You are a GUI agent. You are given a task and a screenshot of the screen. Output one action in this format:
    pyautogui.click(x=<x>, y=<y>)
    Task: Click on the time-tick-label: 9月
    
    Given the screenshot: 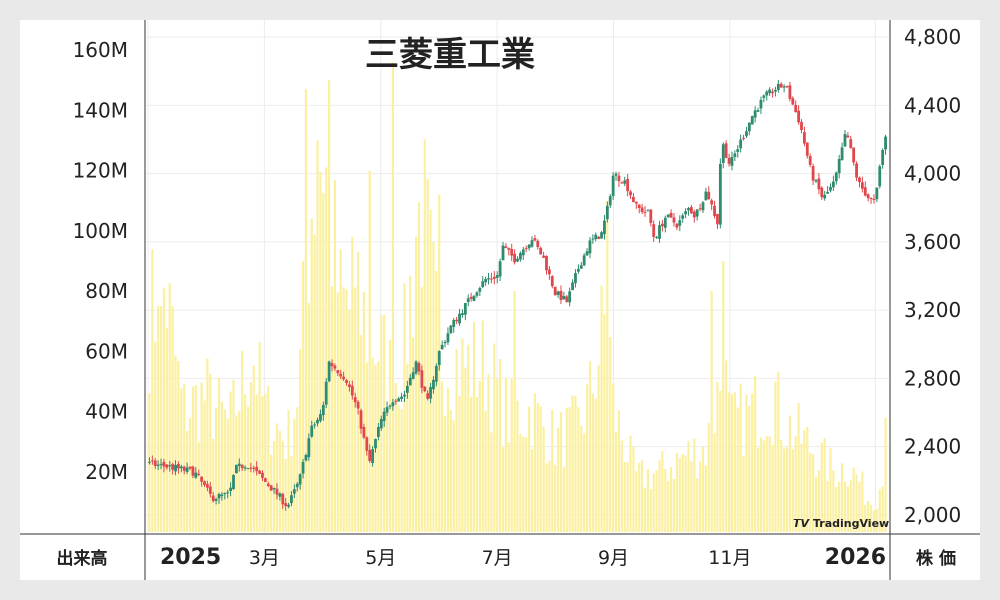 What is the action you would take?
    pyautogui.click(x=613, y=558)
    